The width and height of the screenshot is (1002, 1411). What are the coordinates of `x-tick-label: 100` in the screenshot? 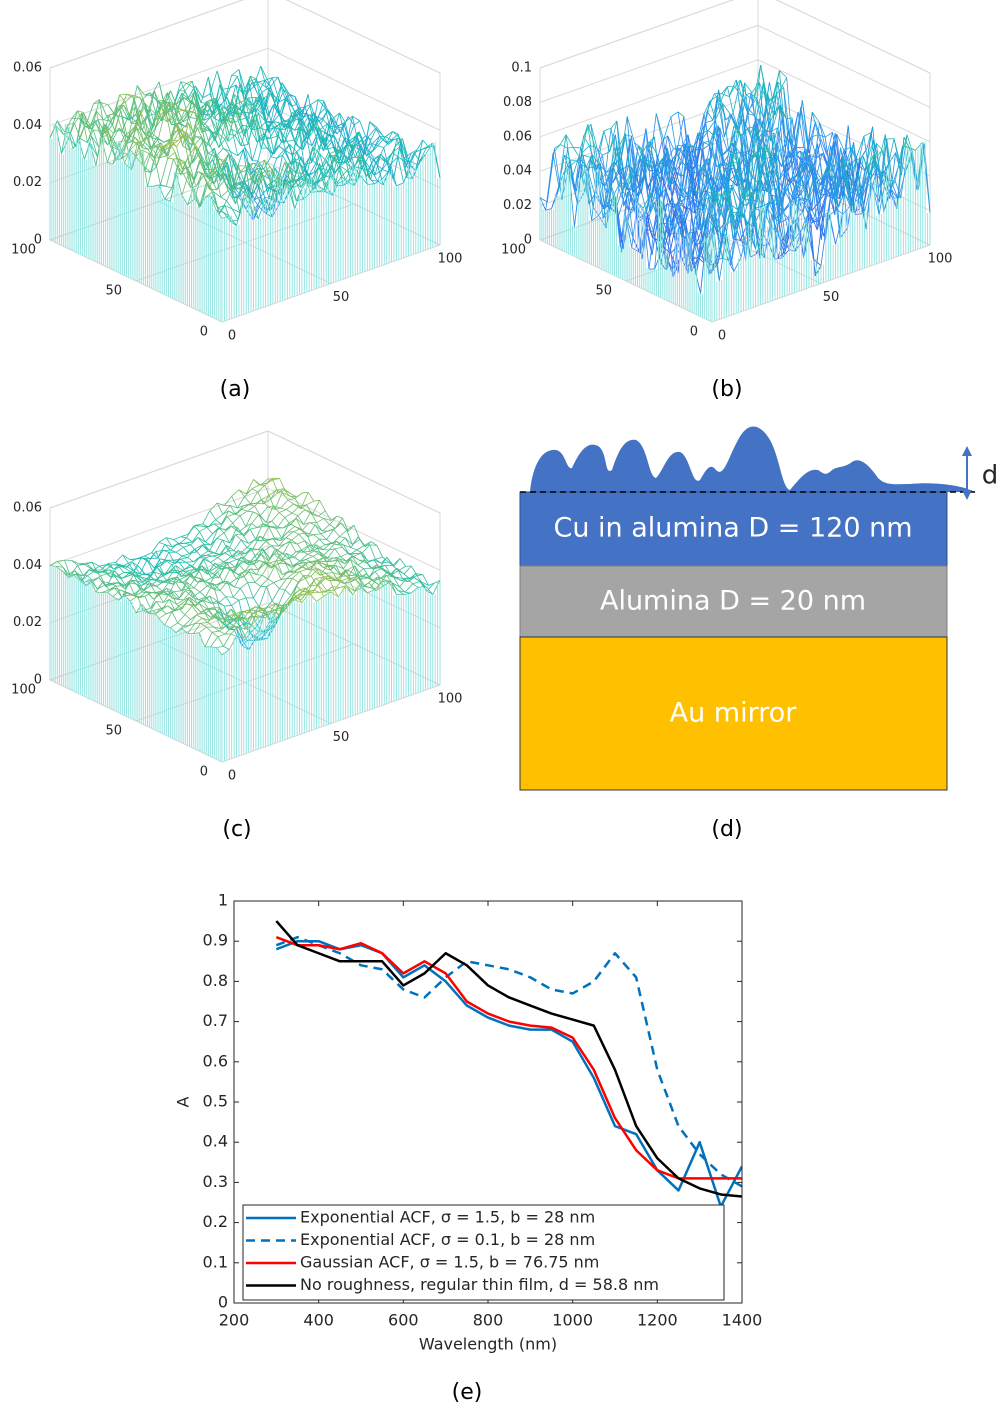 It's located at (940, 259).